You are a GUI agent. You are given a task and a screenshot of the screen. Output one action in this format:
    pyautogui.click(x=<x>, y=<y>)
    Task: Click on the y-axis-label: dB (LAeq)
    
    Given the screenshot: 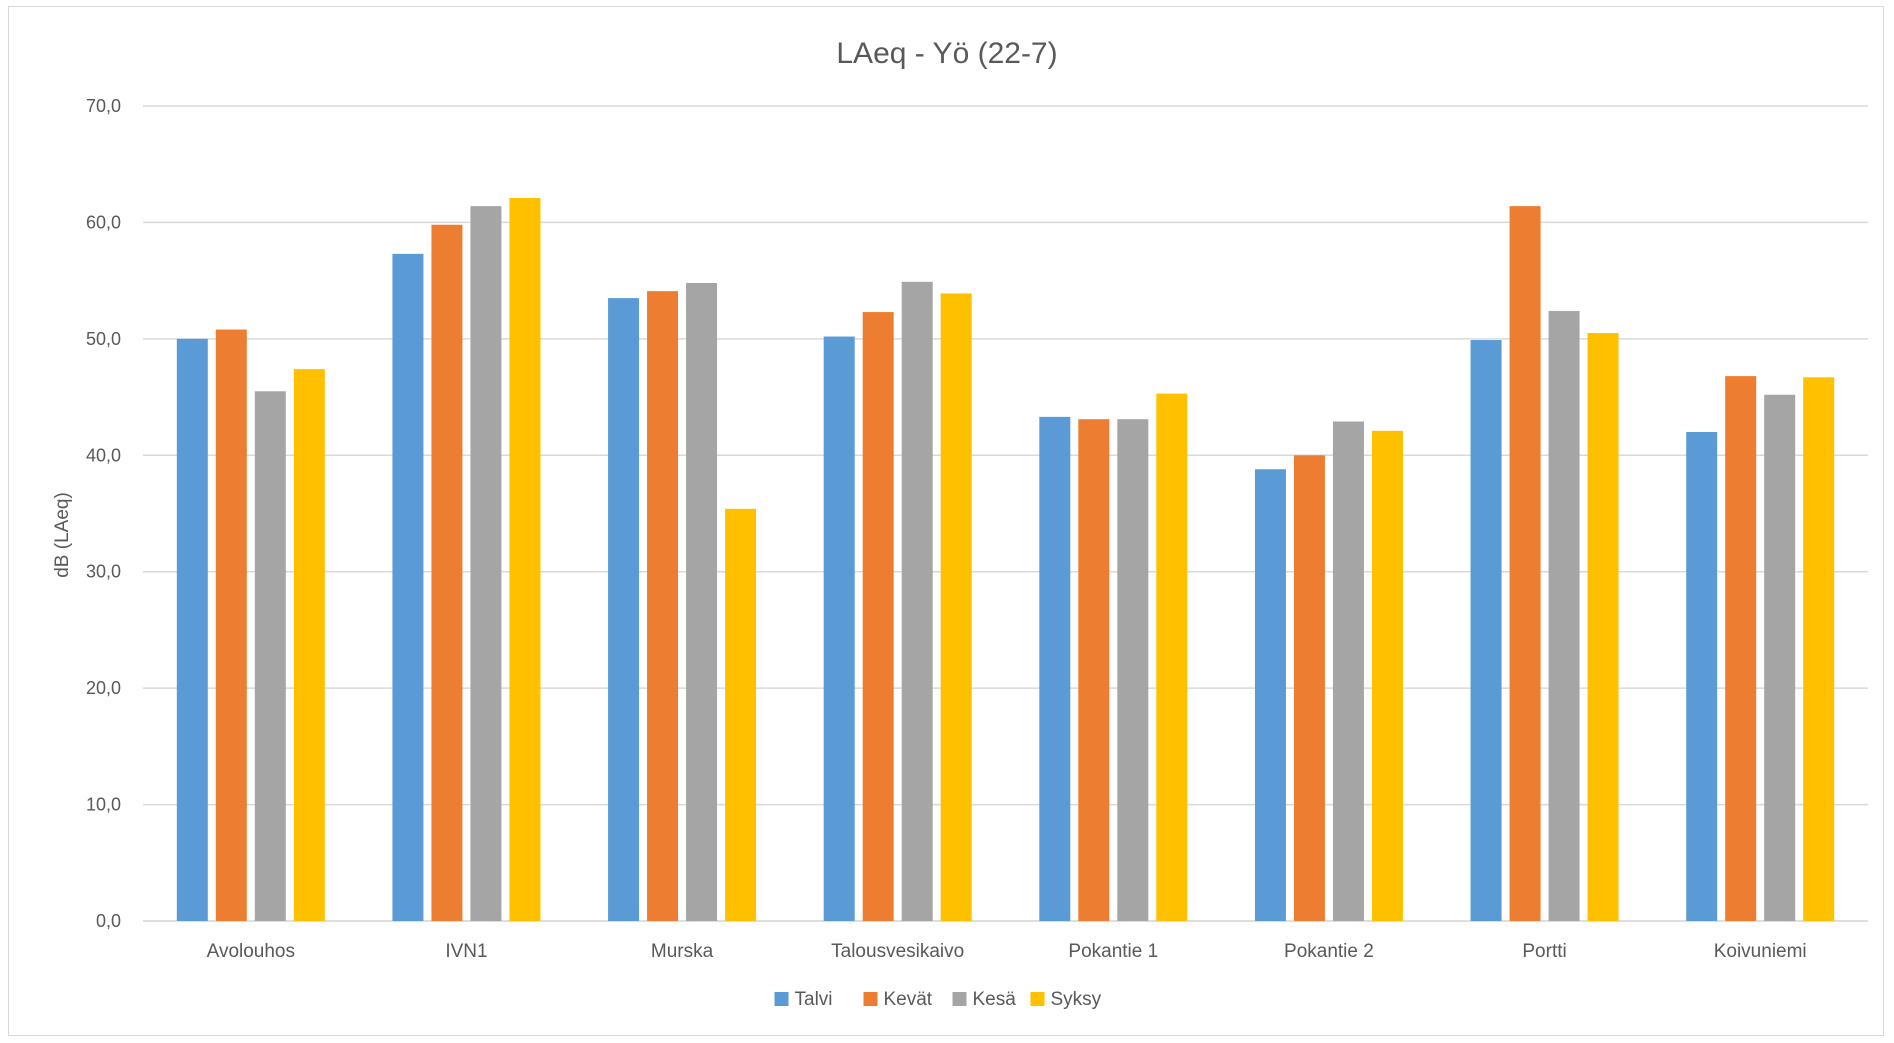 What is the action you would take?
    pyautogui.click(x=62, y=535)
    